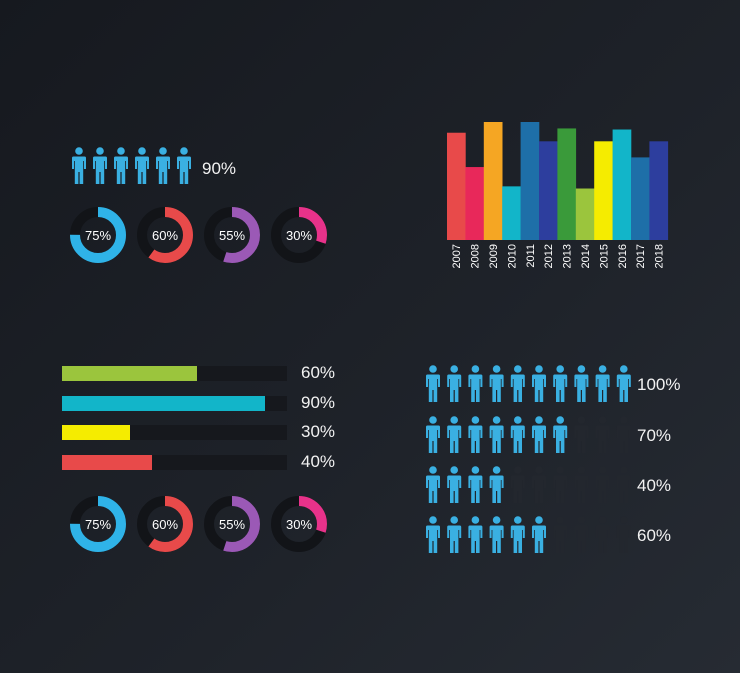  What do you see at coordinates (623, 256) in the screenshot?
I see `x-tick-label: 2016` at bounding box center [623, 256].